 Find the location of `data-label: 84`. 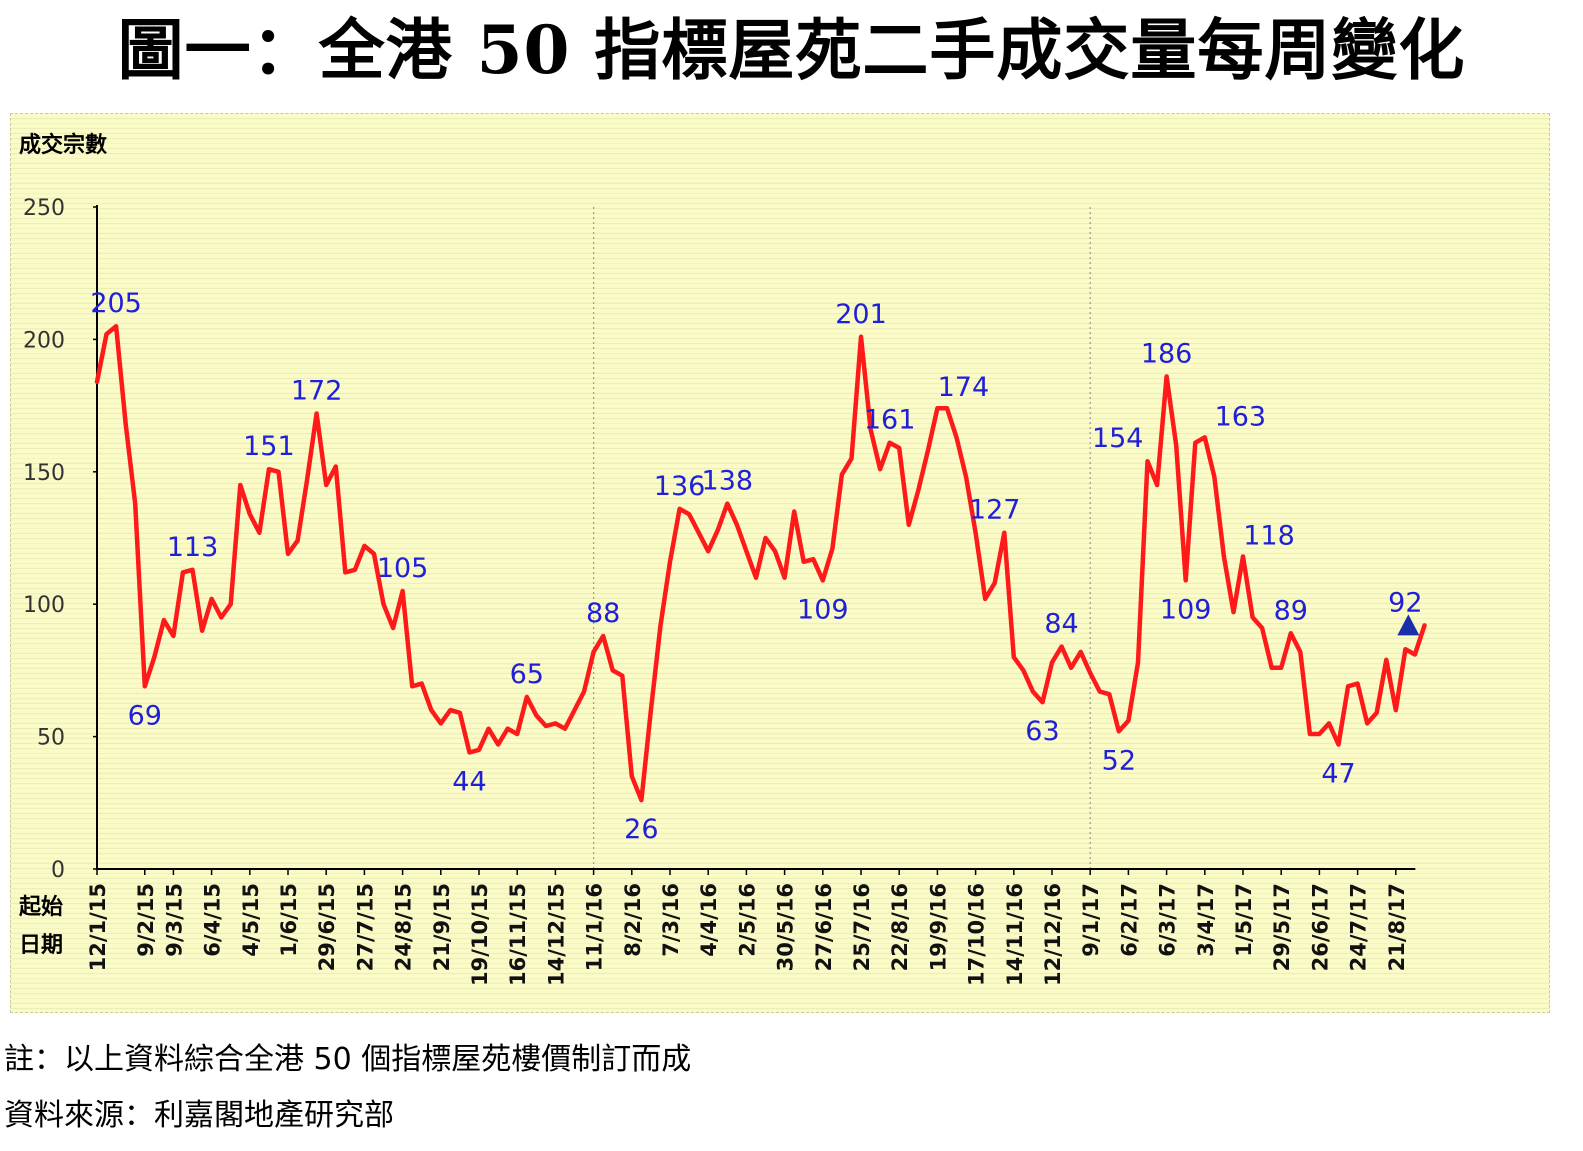

data-label: 84 is located at coordinates (1061, 624).